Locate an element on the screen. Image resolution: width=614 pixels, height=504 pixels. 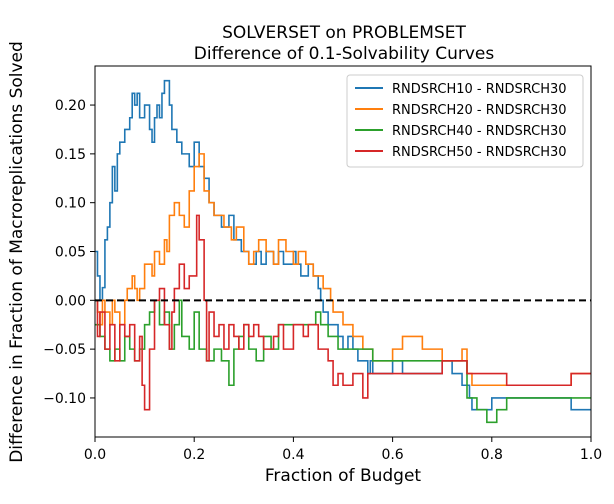
y-tick-label: 0.05 is located at coordinates (70, 253).